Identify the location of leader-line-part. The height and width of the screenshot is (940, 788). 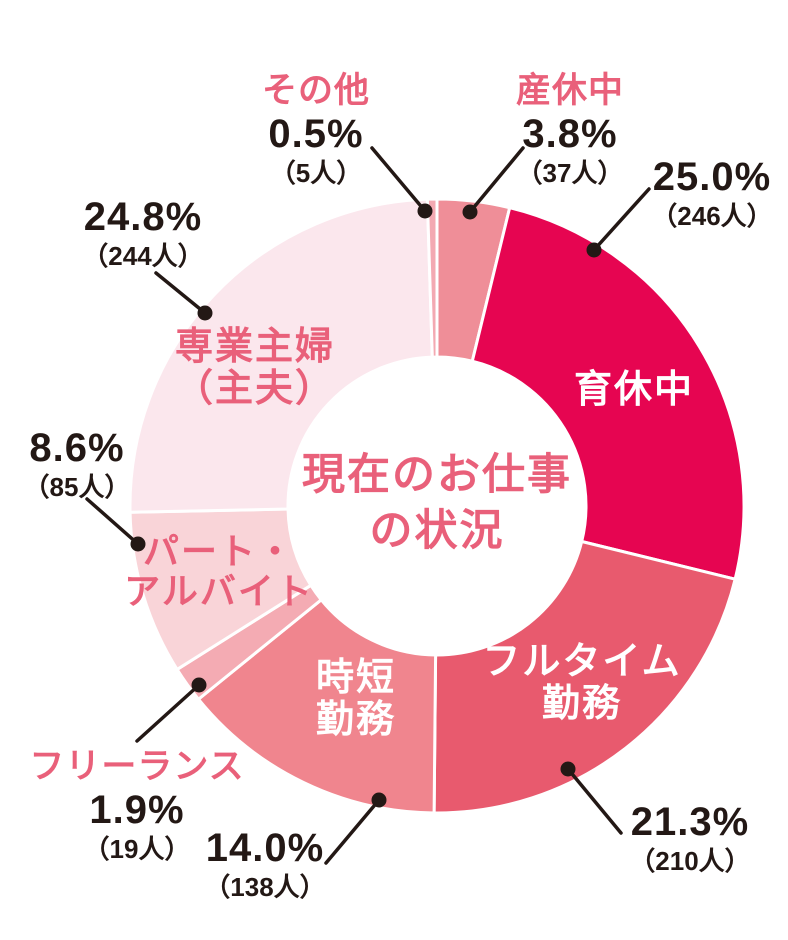
(112, 521).